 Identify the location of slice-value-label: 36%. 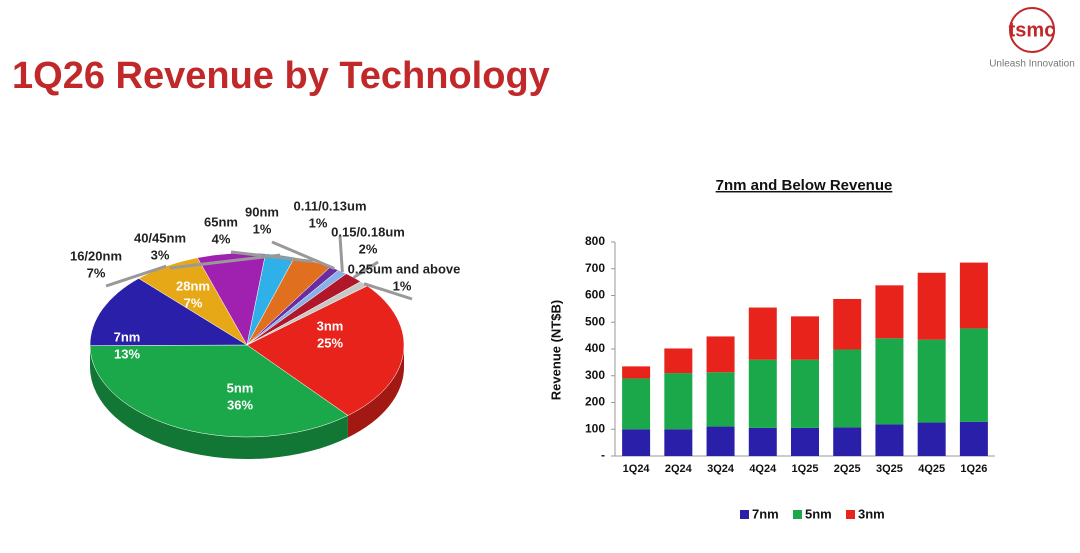
(240, 404).